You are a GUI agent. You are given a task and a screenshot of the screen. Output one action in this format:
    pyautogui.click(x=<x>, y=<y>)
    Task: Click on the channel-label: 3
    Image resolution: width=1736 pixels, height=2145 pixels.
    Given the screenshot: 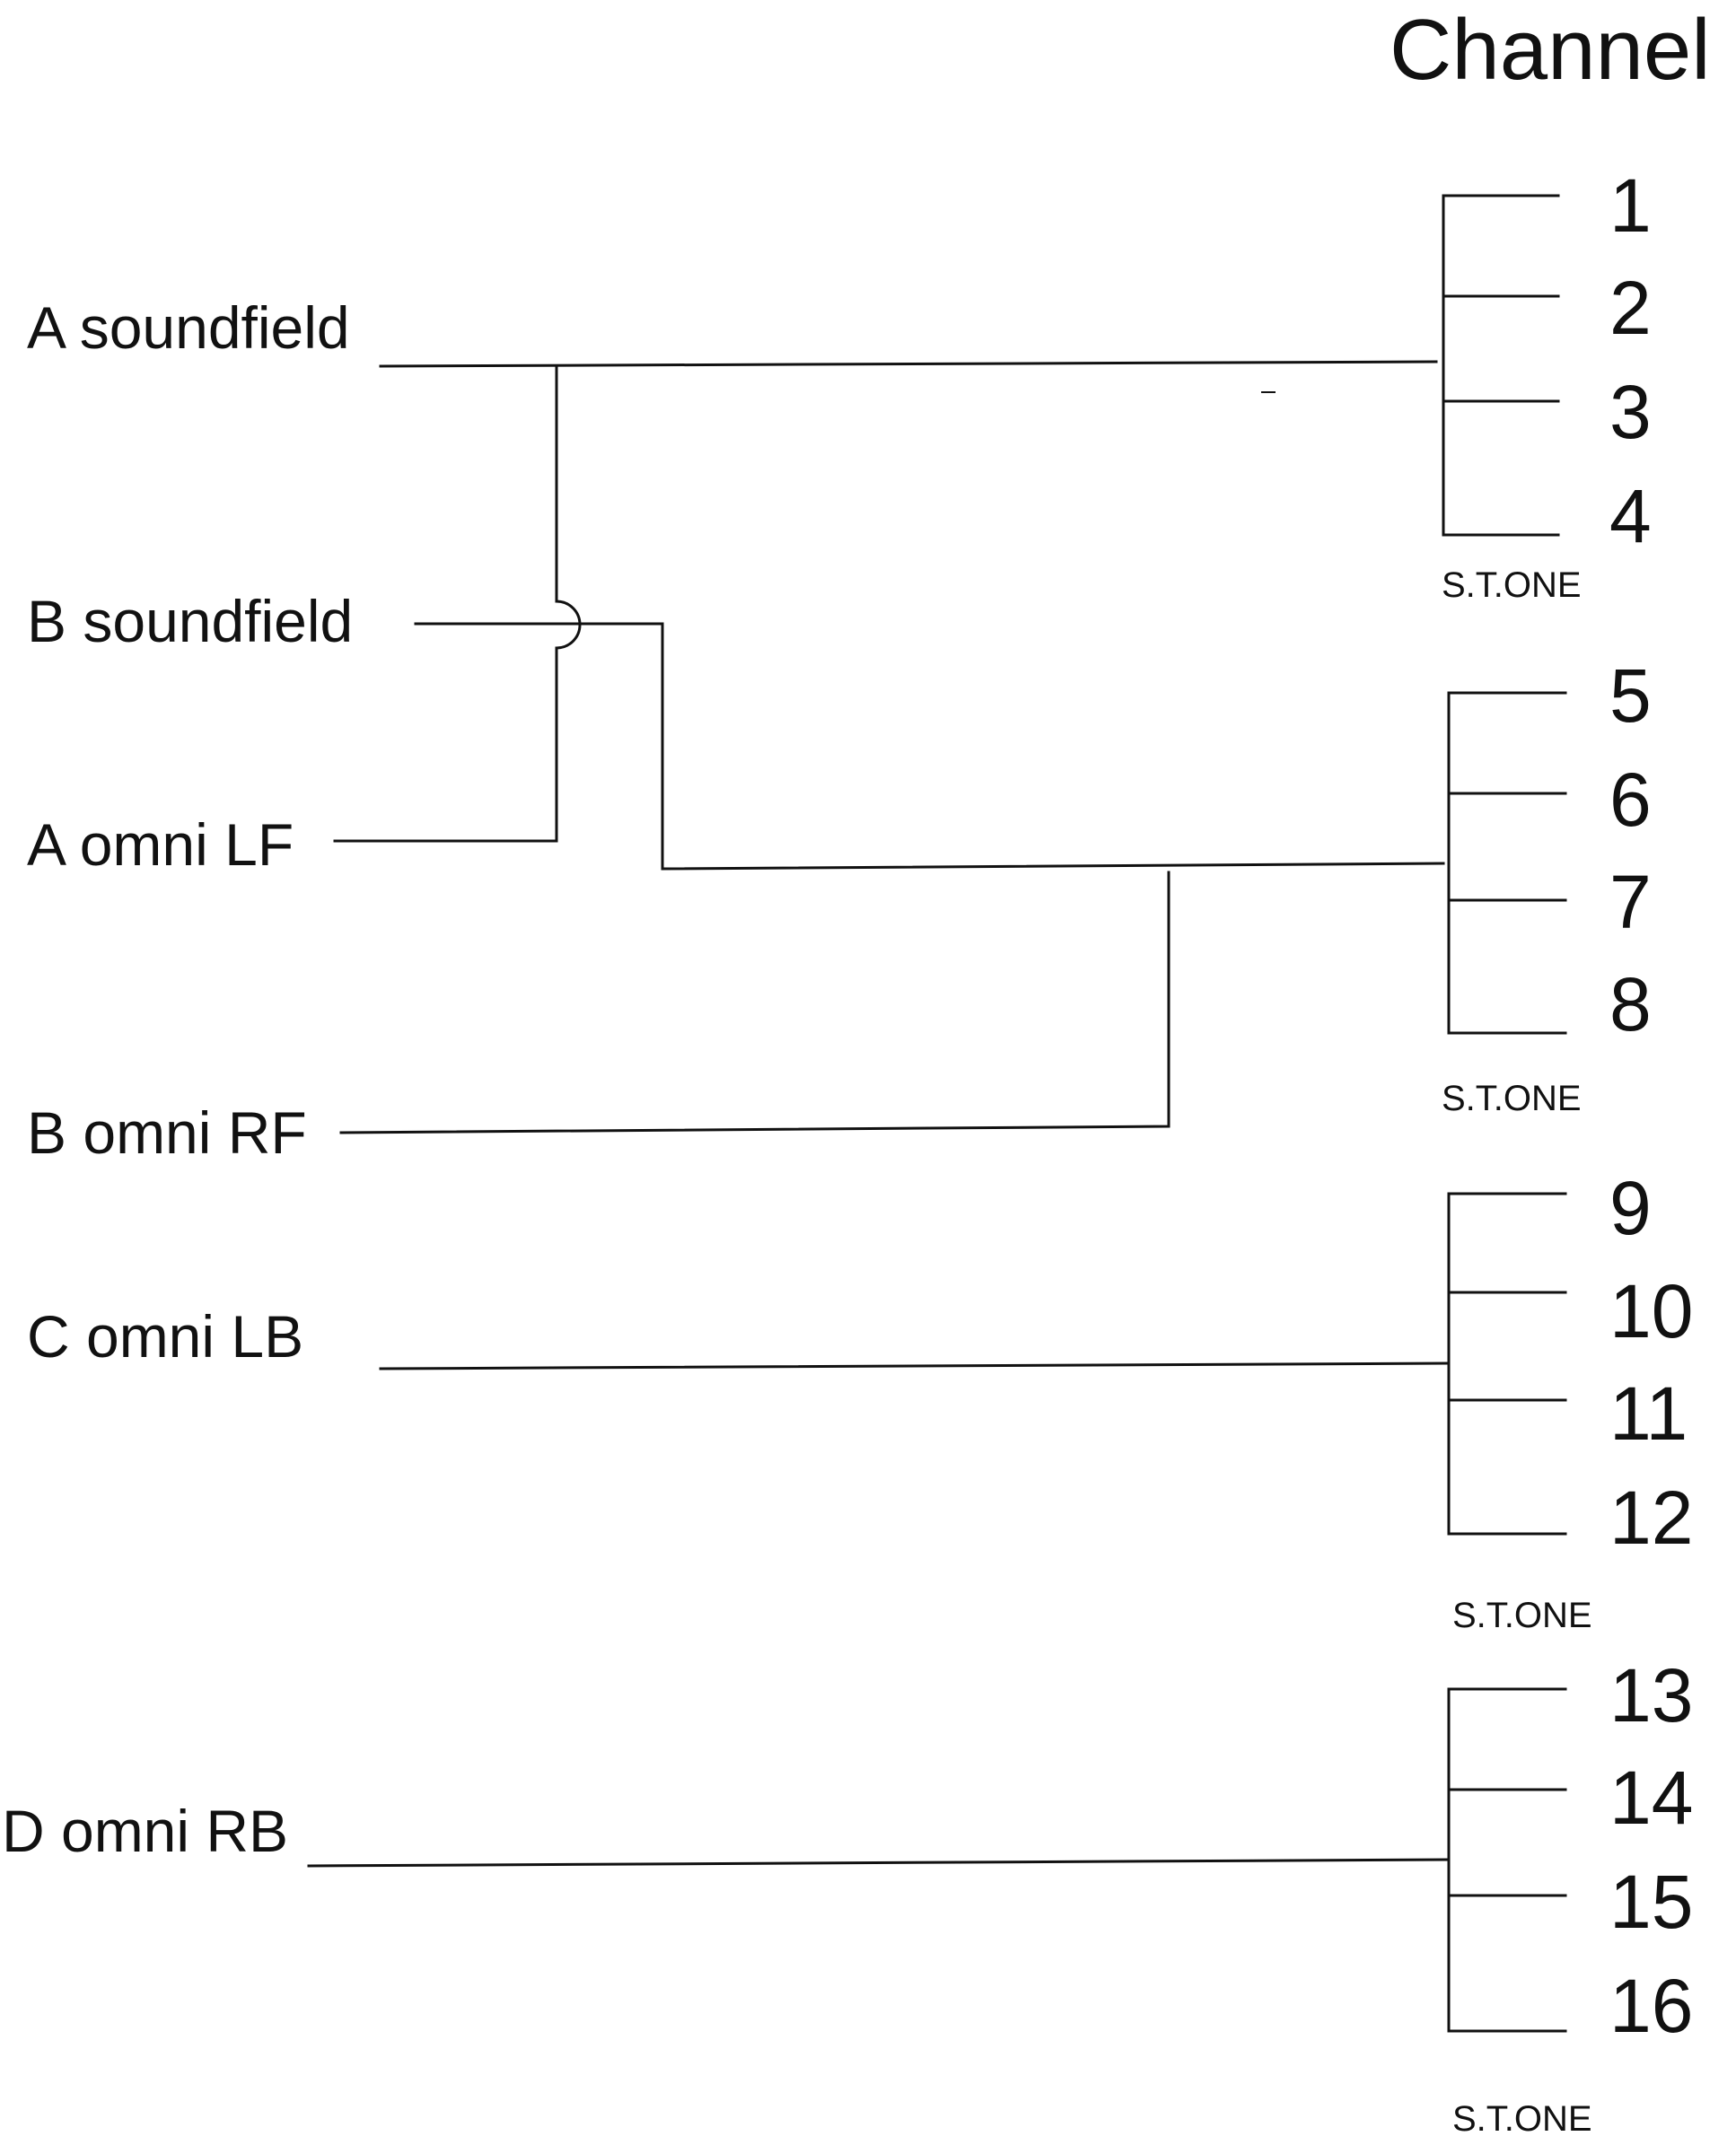 What is the action you would take?
    pyautogui.click(x=1630, y=412)
    